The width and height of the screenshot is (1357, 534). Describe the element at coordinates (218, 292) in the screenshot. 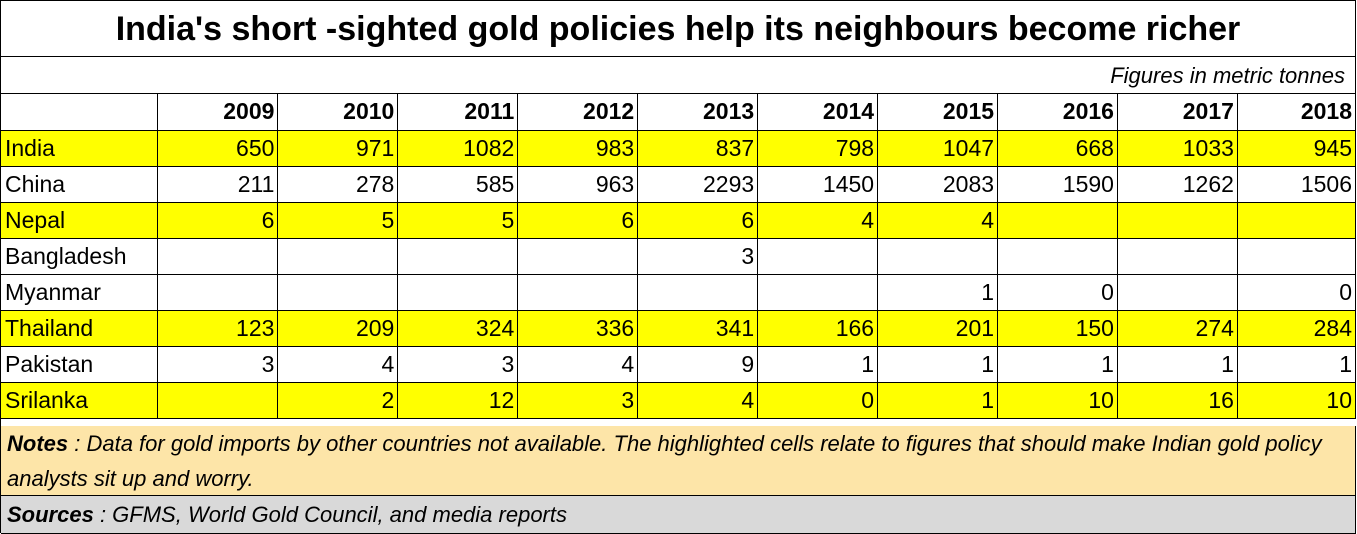

I see `value-cell-myanmar-2009` at that location.